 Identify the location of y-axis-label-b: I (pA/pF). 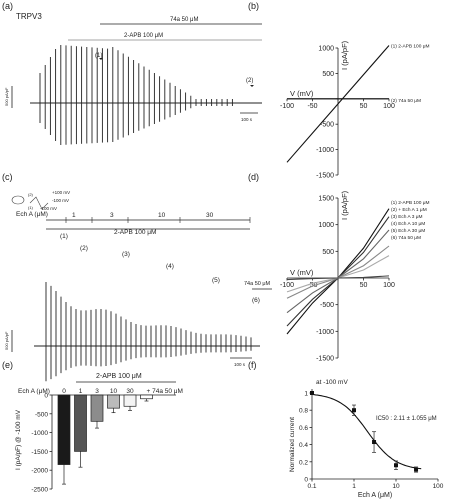
(344, 55).